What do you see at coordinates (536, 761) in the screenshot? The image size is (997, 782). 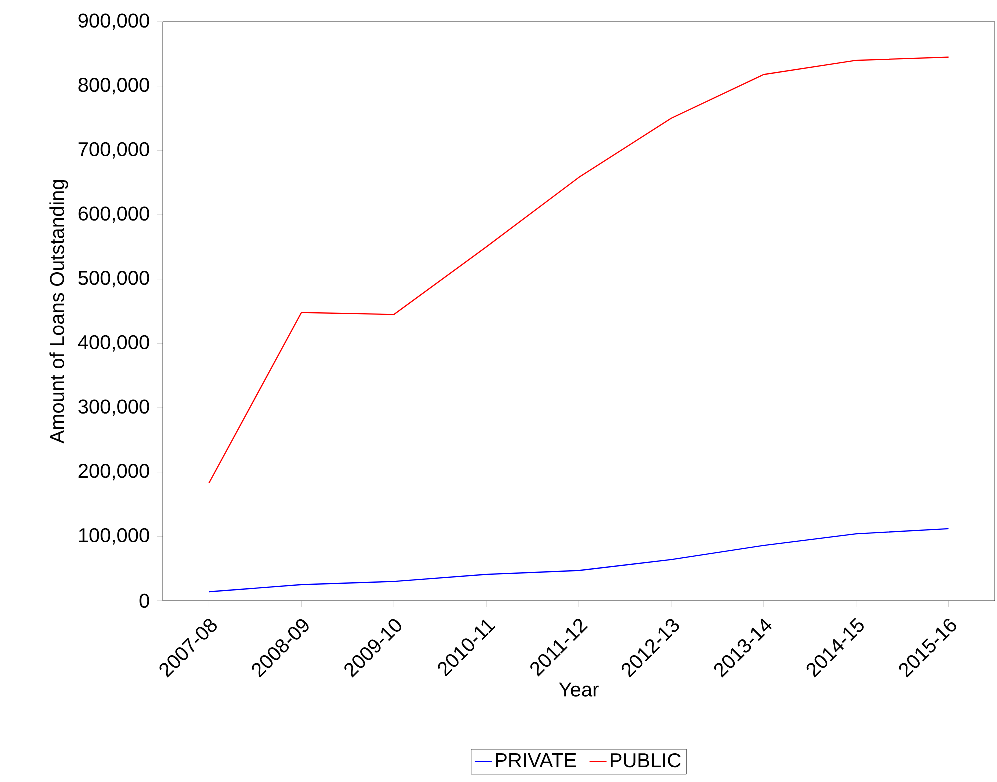 I see `legend-label: PRIVATE` at bounding box center [536, 761].